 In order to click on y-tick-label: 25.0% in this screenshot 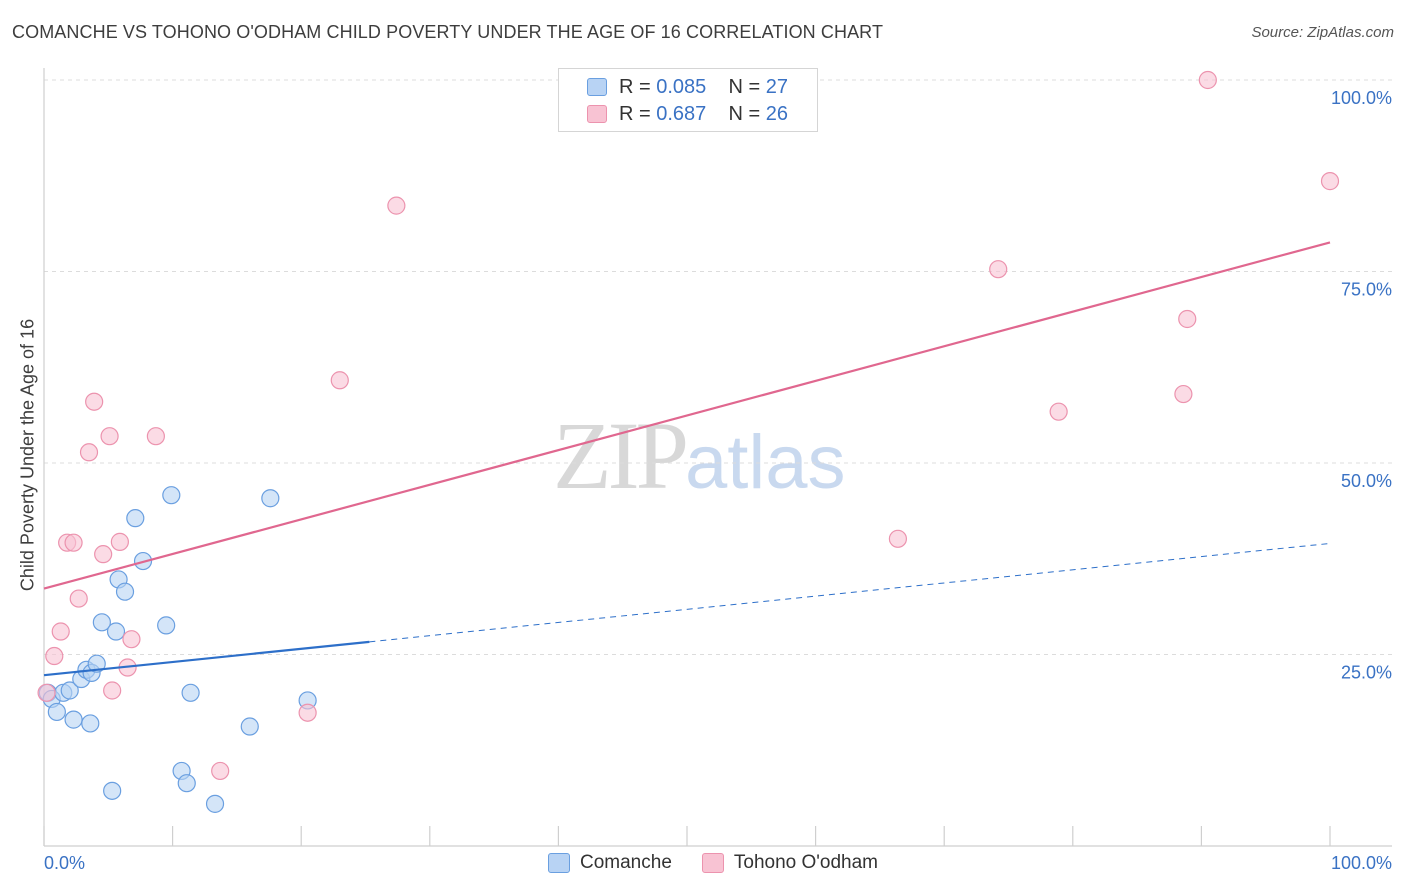, I will do `click(1366, 673)`.